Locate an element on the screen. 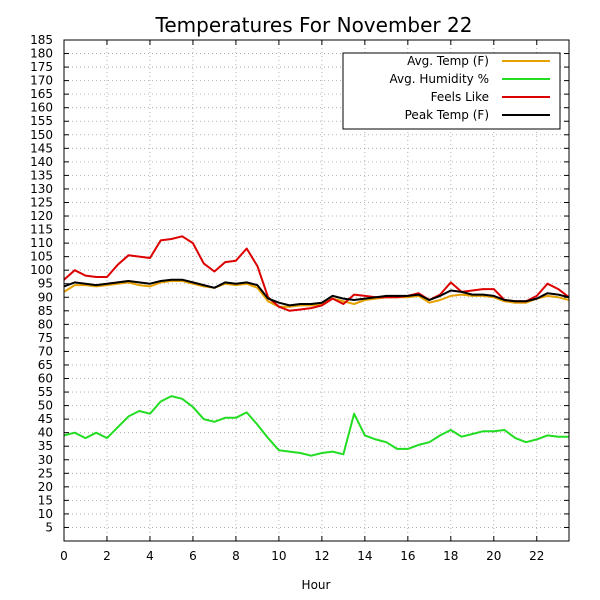 The image size is (600, 600). x-tick-label: 0 is located at coordinates (64, 556).